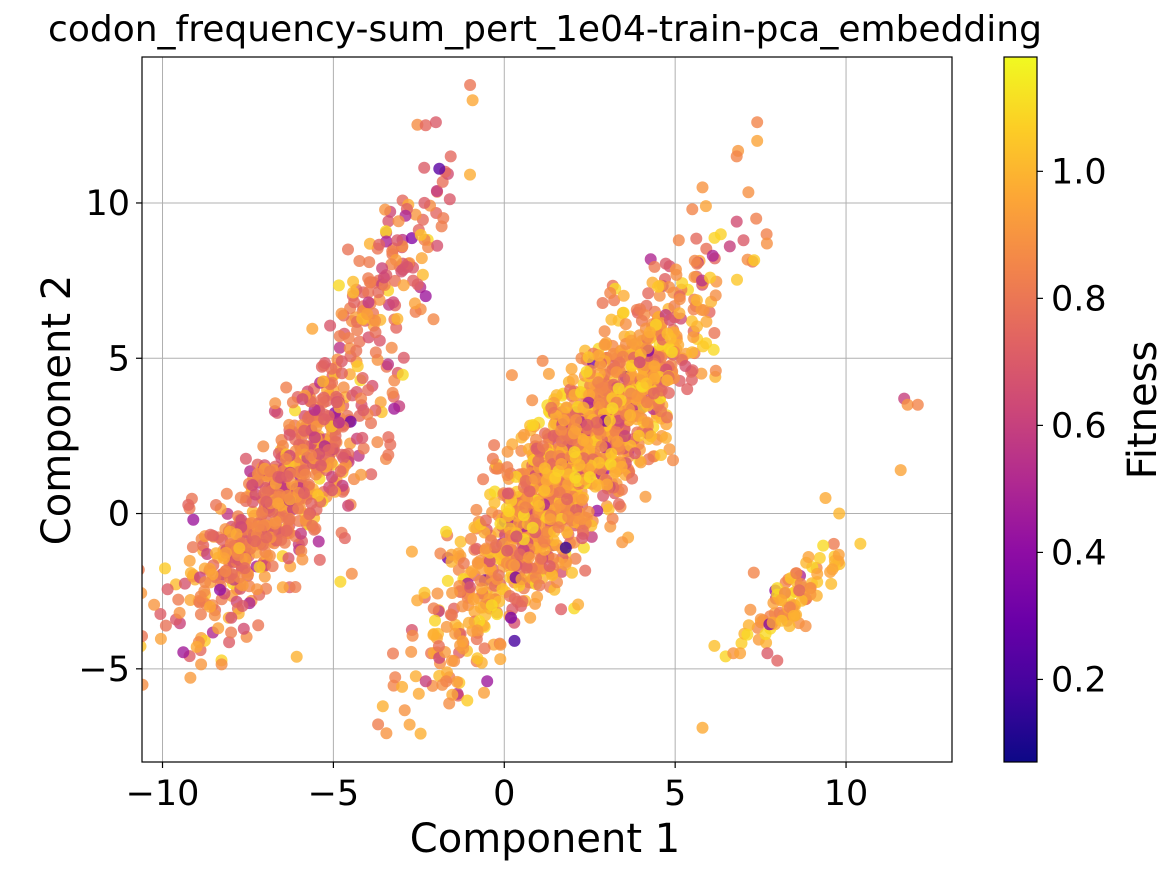 The width and height of the screenshot is (1171, 872). I want to click on y-axis-ticks: −5 0 5 10, so click(110, 437).